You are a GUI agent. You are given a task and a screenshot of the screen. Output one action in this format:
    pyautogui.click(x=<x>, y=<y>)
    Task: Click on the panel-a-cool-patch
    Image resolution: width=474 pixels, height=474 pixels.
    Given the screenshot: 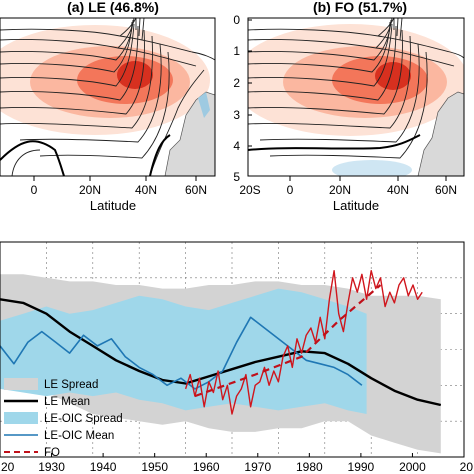 What is the action you would take?
    pyautogui.click(x=204, y=105)
    